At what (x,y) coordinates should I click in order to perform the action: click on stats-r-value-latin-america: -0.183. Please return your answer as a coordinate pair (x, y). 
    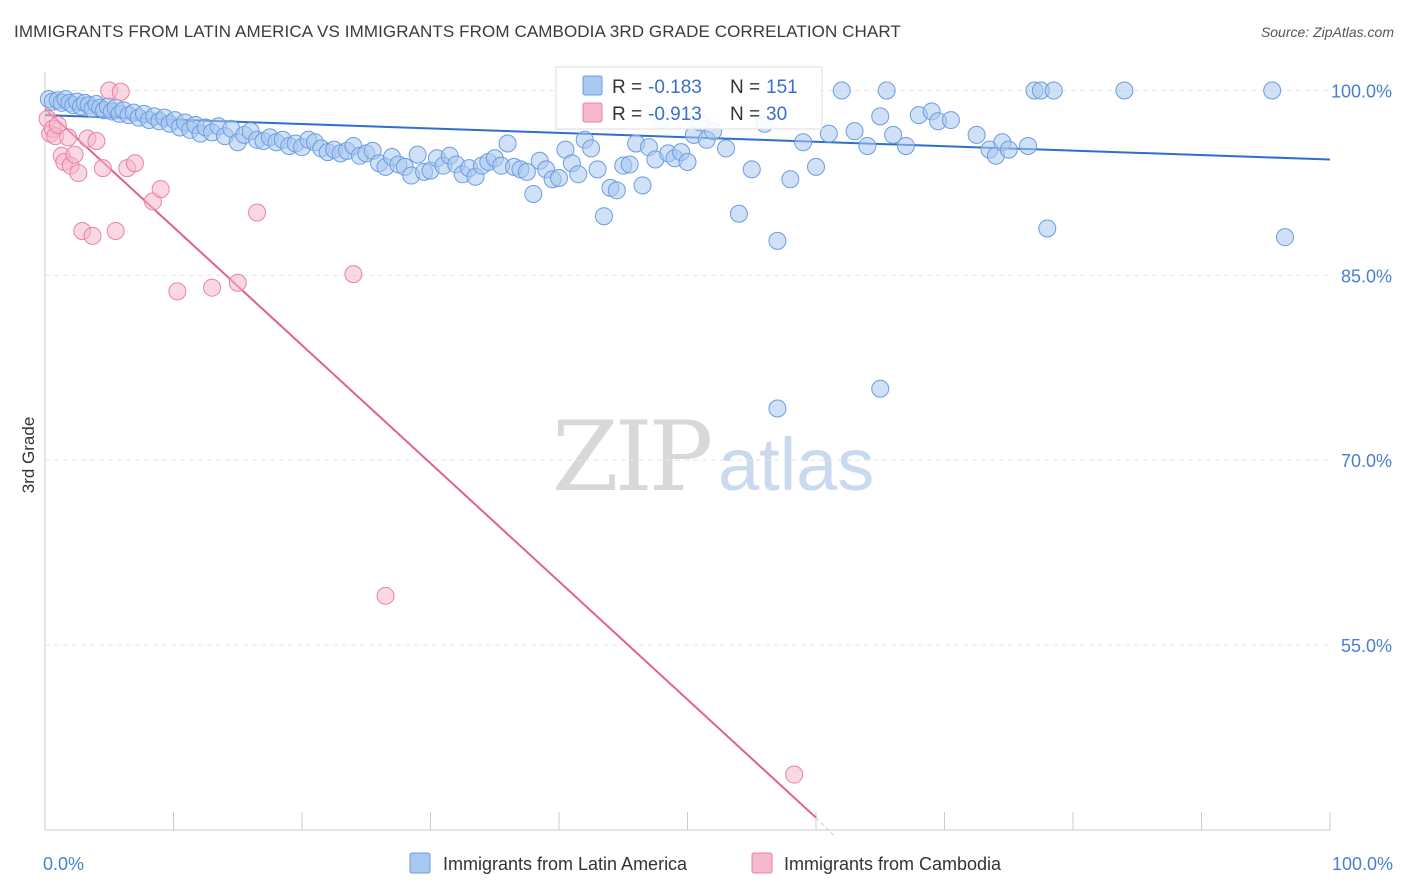
    Looking at the image, I should click on (675, 87).